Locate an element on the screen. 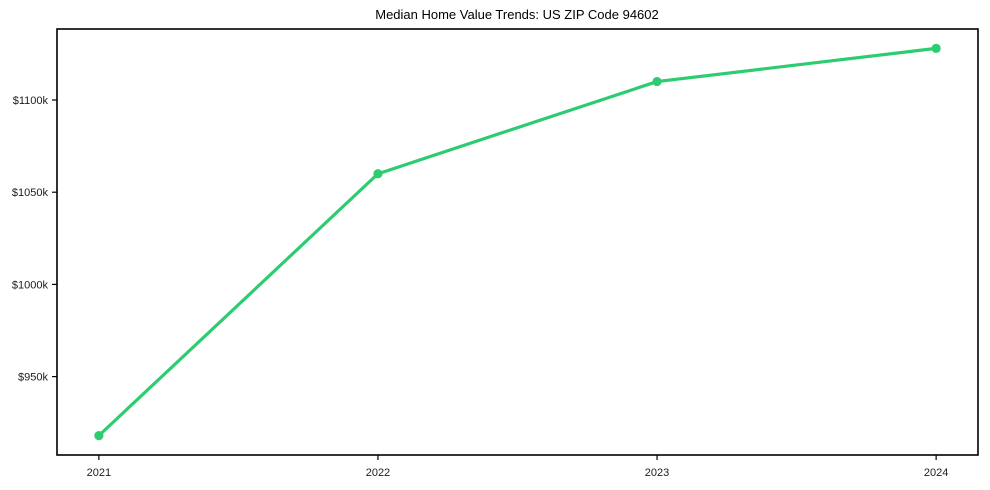 This screenshot has width=990, height=490. data-point-2021 is located at coordinates (99, 436).